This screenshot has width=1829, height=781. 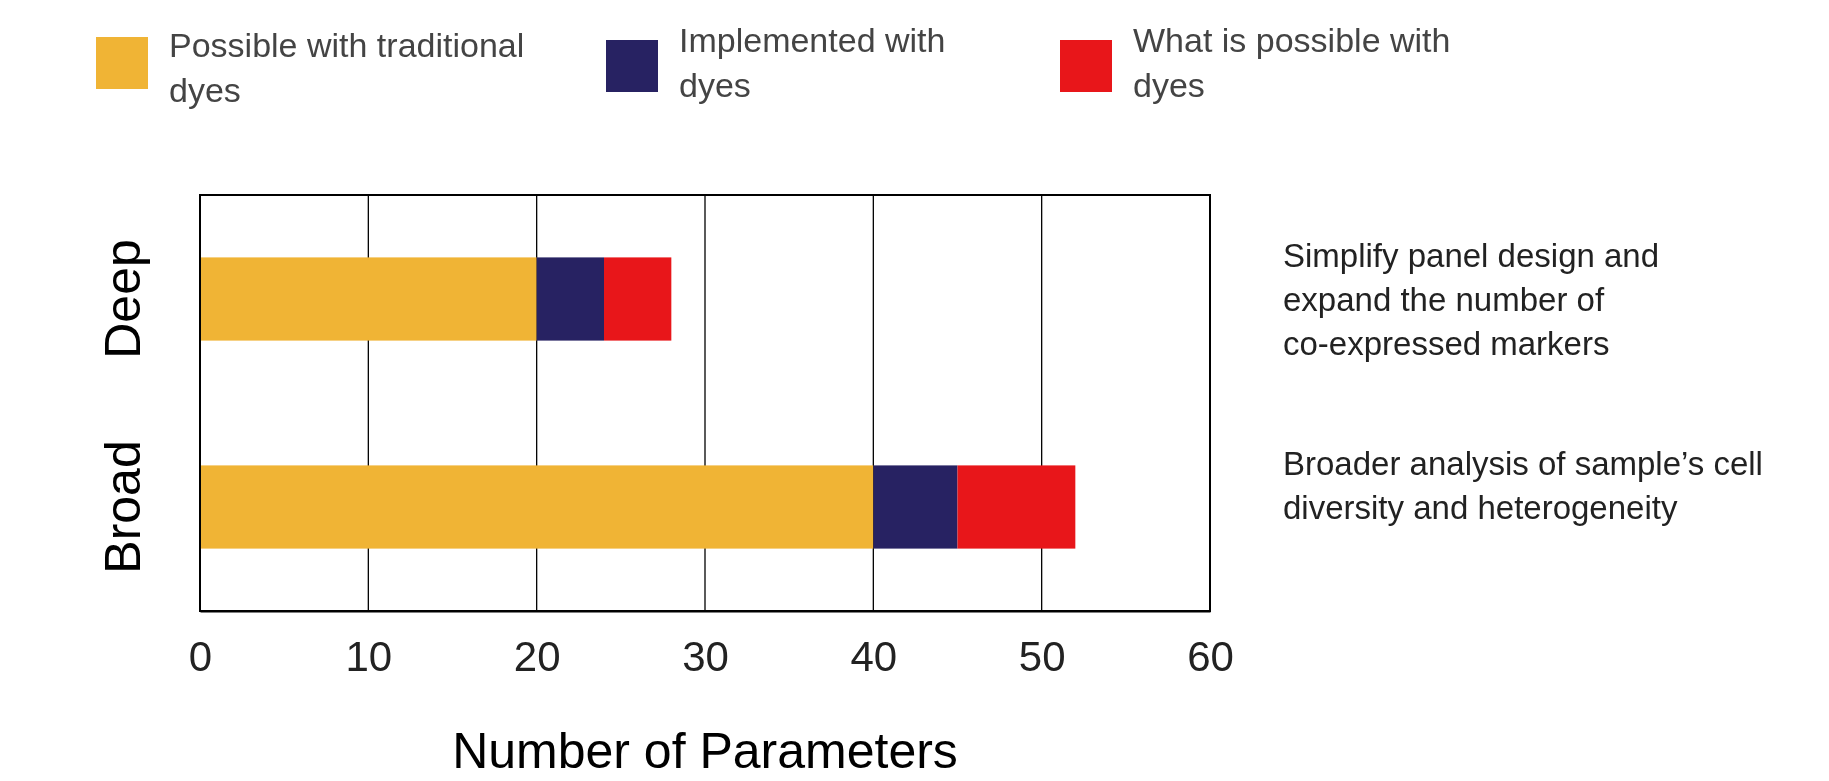 What do you see at coordinates (1292, 62) in the screenshot?
I see `legend-label: What is possible with dyes` at bounding box center [1292, 62].